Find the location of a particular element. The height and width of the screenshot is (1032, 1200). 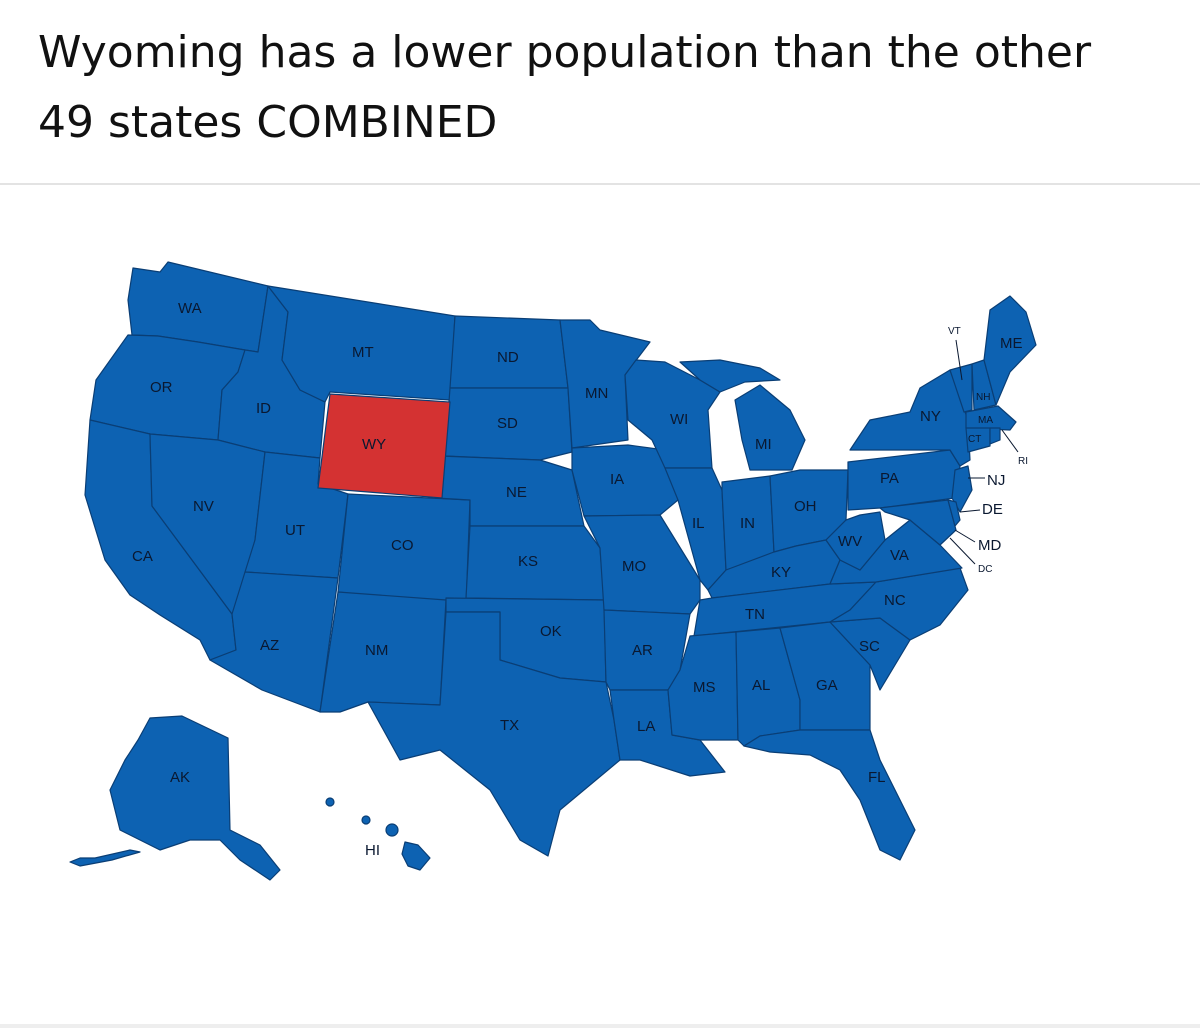

label-tx: TX is located at coordinates (509, 725).